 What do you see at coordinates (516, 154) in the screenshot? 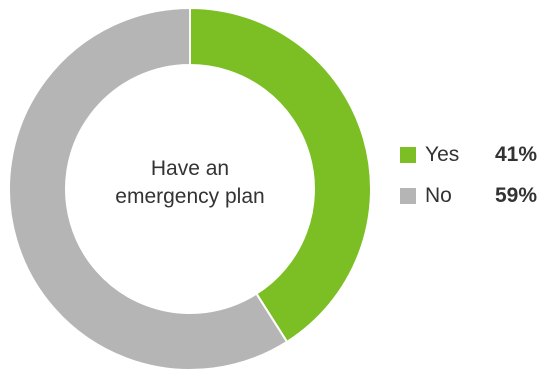
I see `legend-value-yes: 41%` at bounding box center [516, 154].